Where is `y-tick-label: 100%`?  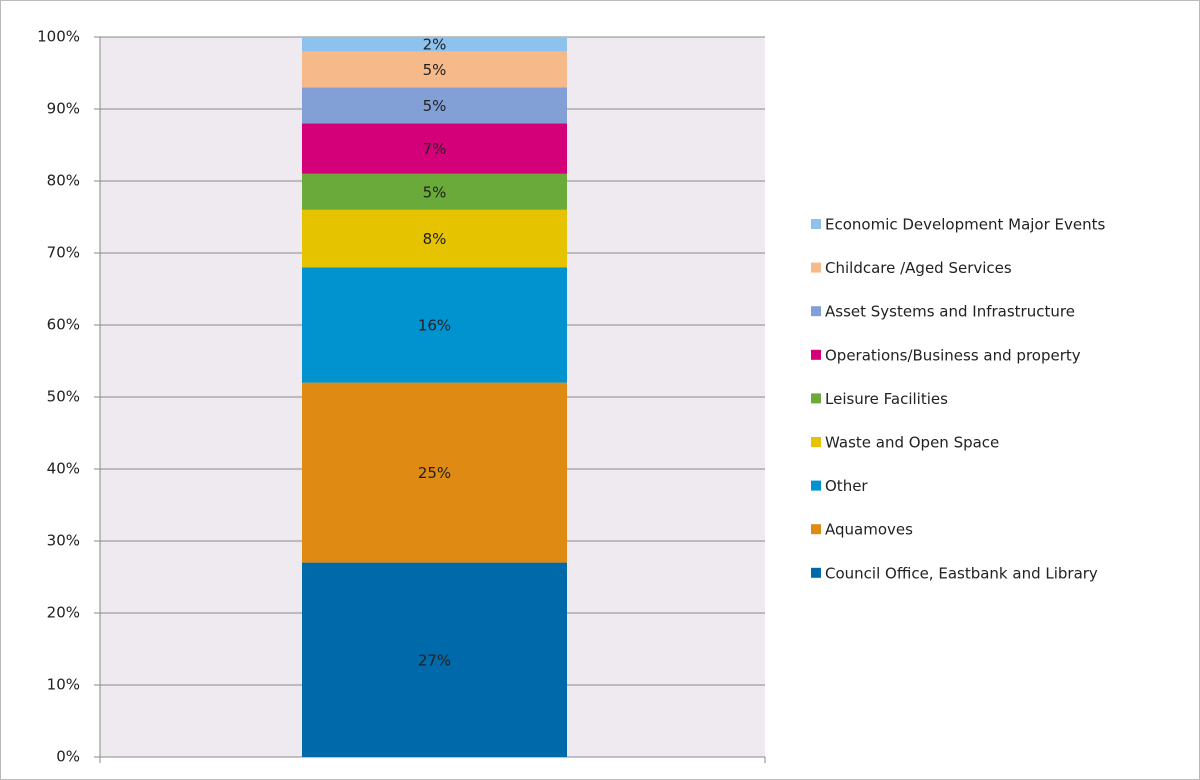 y-tick-label: 100% is located at coordinates (58, 37).